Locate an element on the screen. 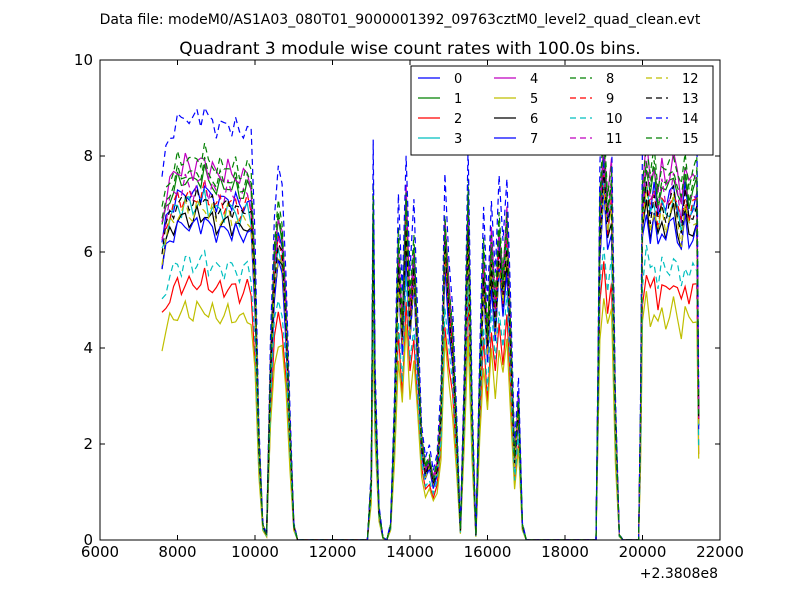  legend-label-5: 5 is located at coordinates (534, 99).